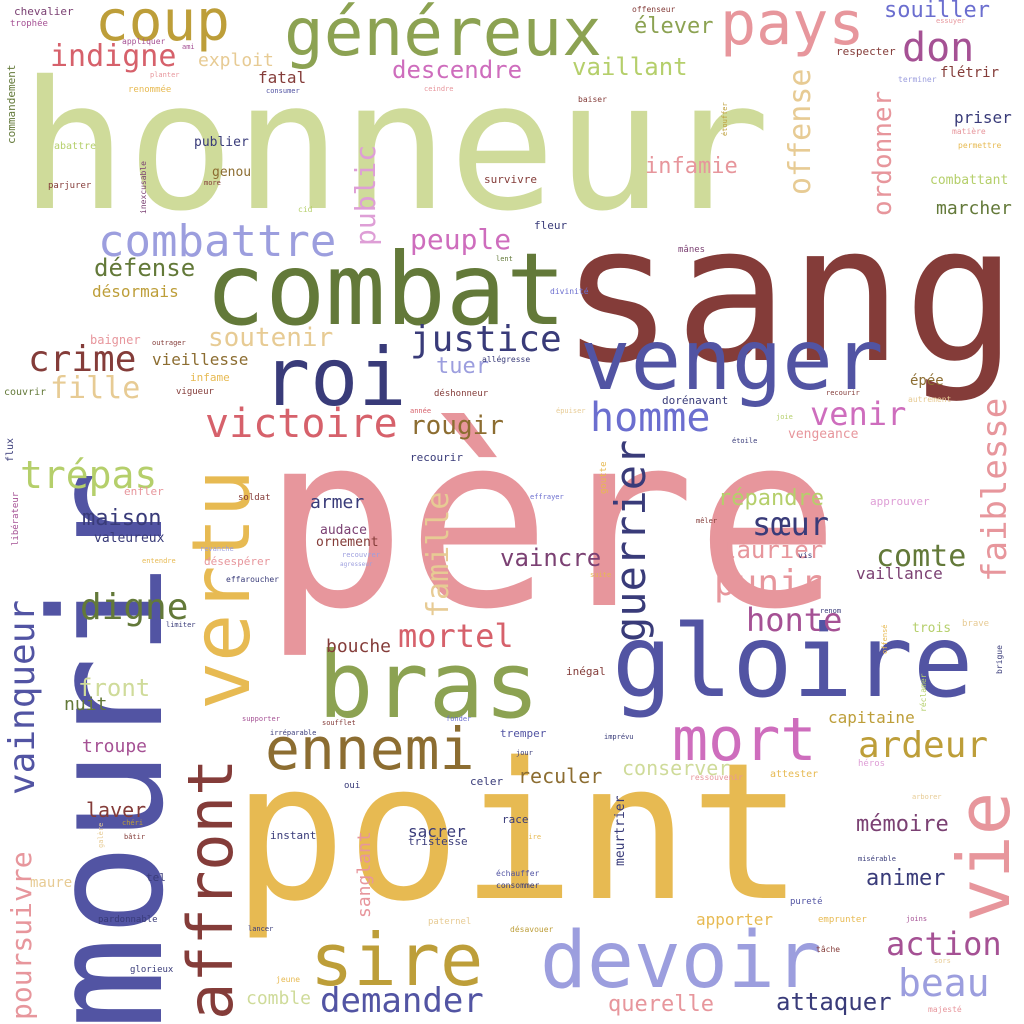  Describe the element at coordinates (805, 555) in the screenshot. I see `word: vis` at that location.